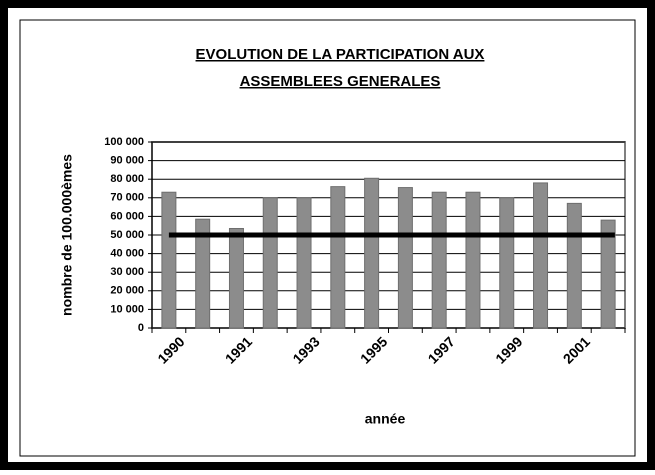 This screenshot has width=655, height=475. What do you see at coordinates (141, 328) in the screenshot?
I see `y-tick-label: 0` at bounding box center [141, 328].